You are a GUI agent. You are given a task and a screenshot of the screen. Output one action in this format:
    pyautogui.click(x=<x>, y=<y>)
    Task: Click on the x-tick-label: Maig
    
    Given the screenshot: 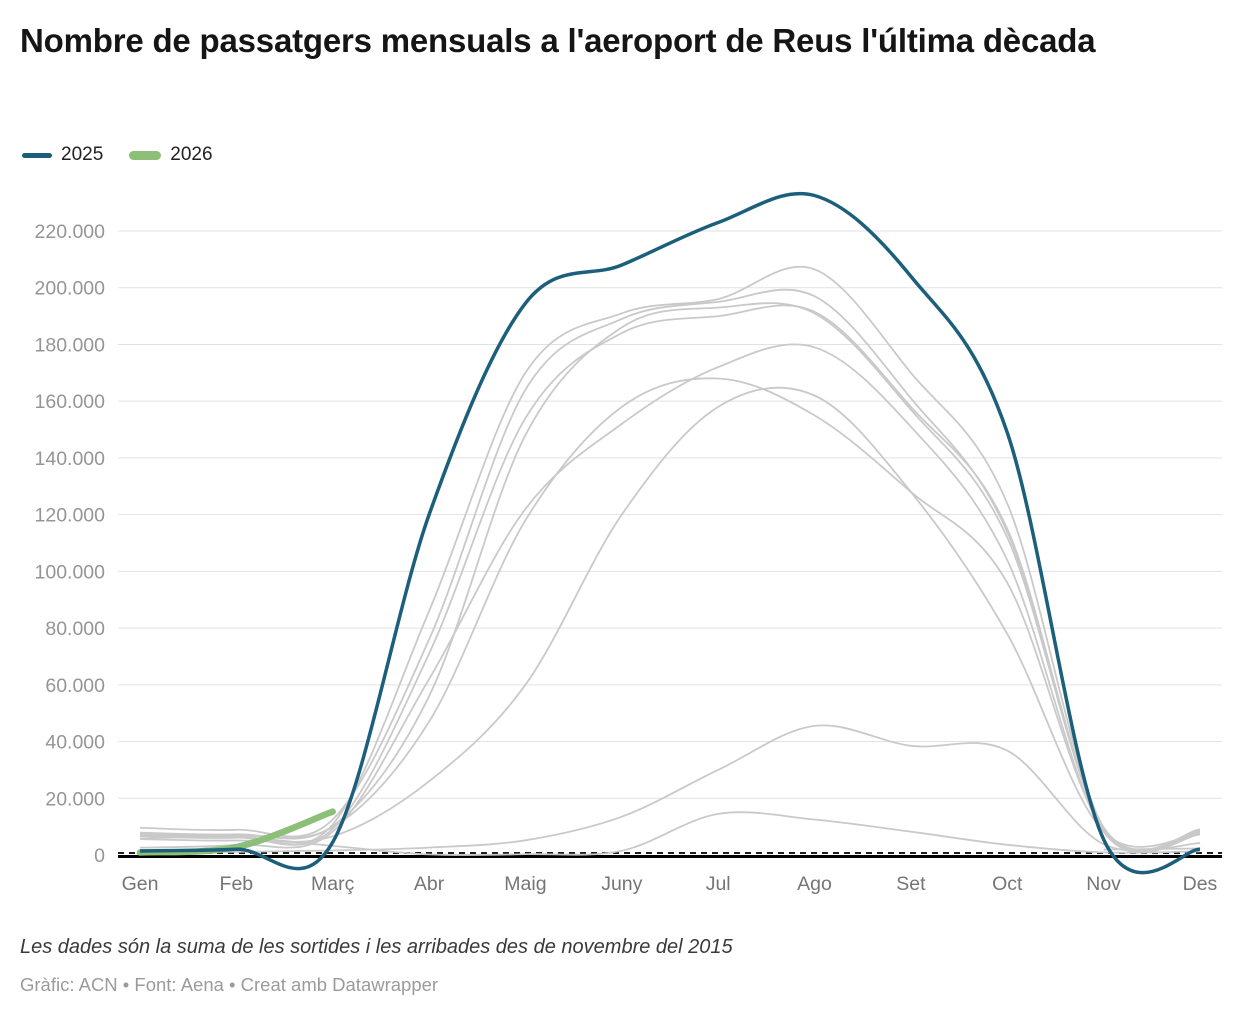 What is the action you would take?
    pyautogui.click(x=525, y=884)
    